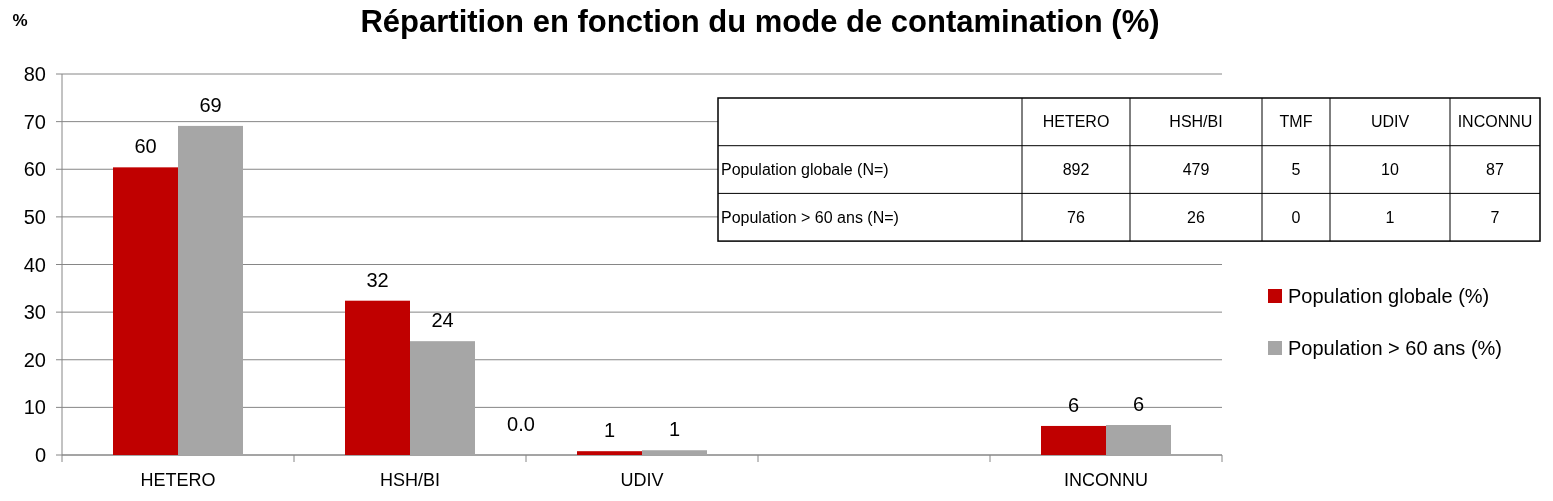 The width and height of the screenshot is (1553, 501). What do you see at coordinates (1296, 170) in the screenshot?
I see `text: 5` at bounding box center [1296, 170].